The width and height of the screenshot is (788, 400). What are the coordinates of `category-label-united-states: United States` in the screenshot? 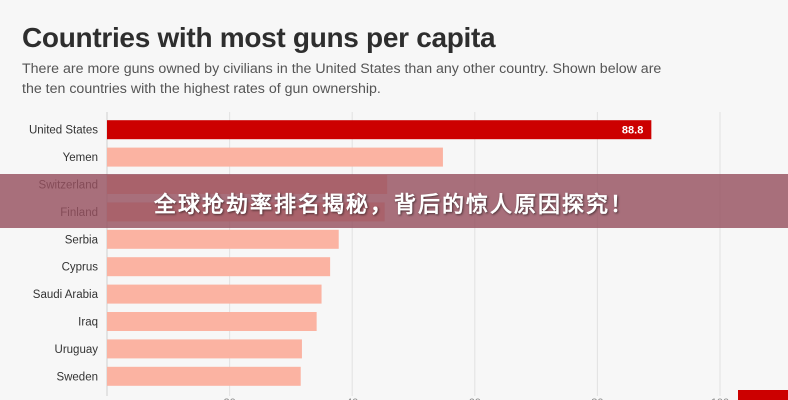 It's located at (63, 131).